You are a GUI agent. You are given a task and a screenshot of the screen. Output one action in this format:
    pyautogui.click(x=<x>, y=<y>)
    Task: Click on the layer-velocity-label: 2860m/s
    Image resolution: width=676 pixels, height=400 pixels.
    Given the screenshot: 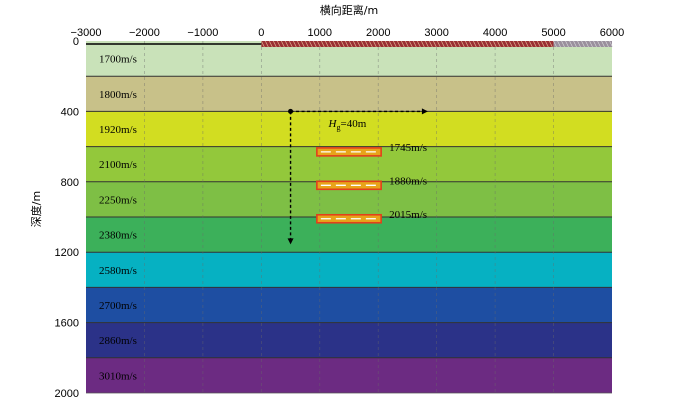 What is the action you would take?
    pyautogui.click(x=118, y=341)
    